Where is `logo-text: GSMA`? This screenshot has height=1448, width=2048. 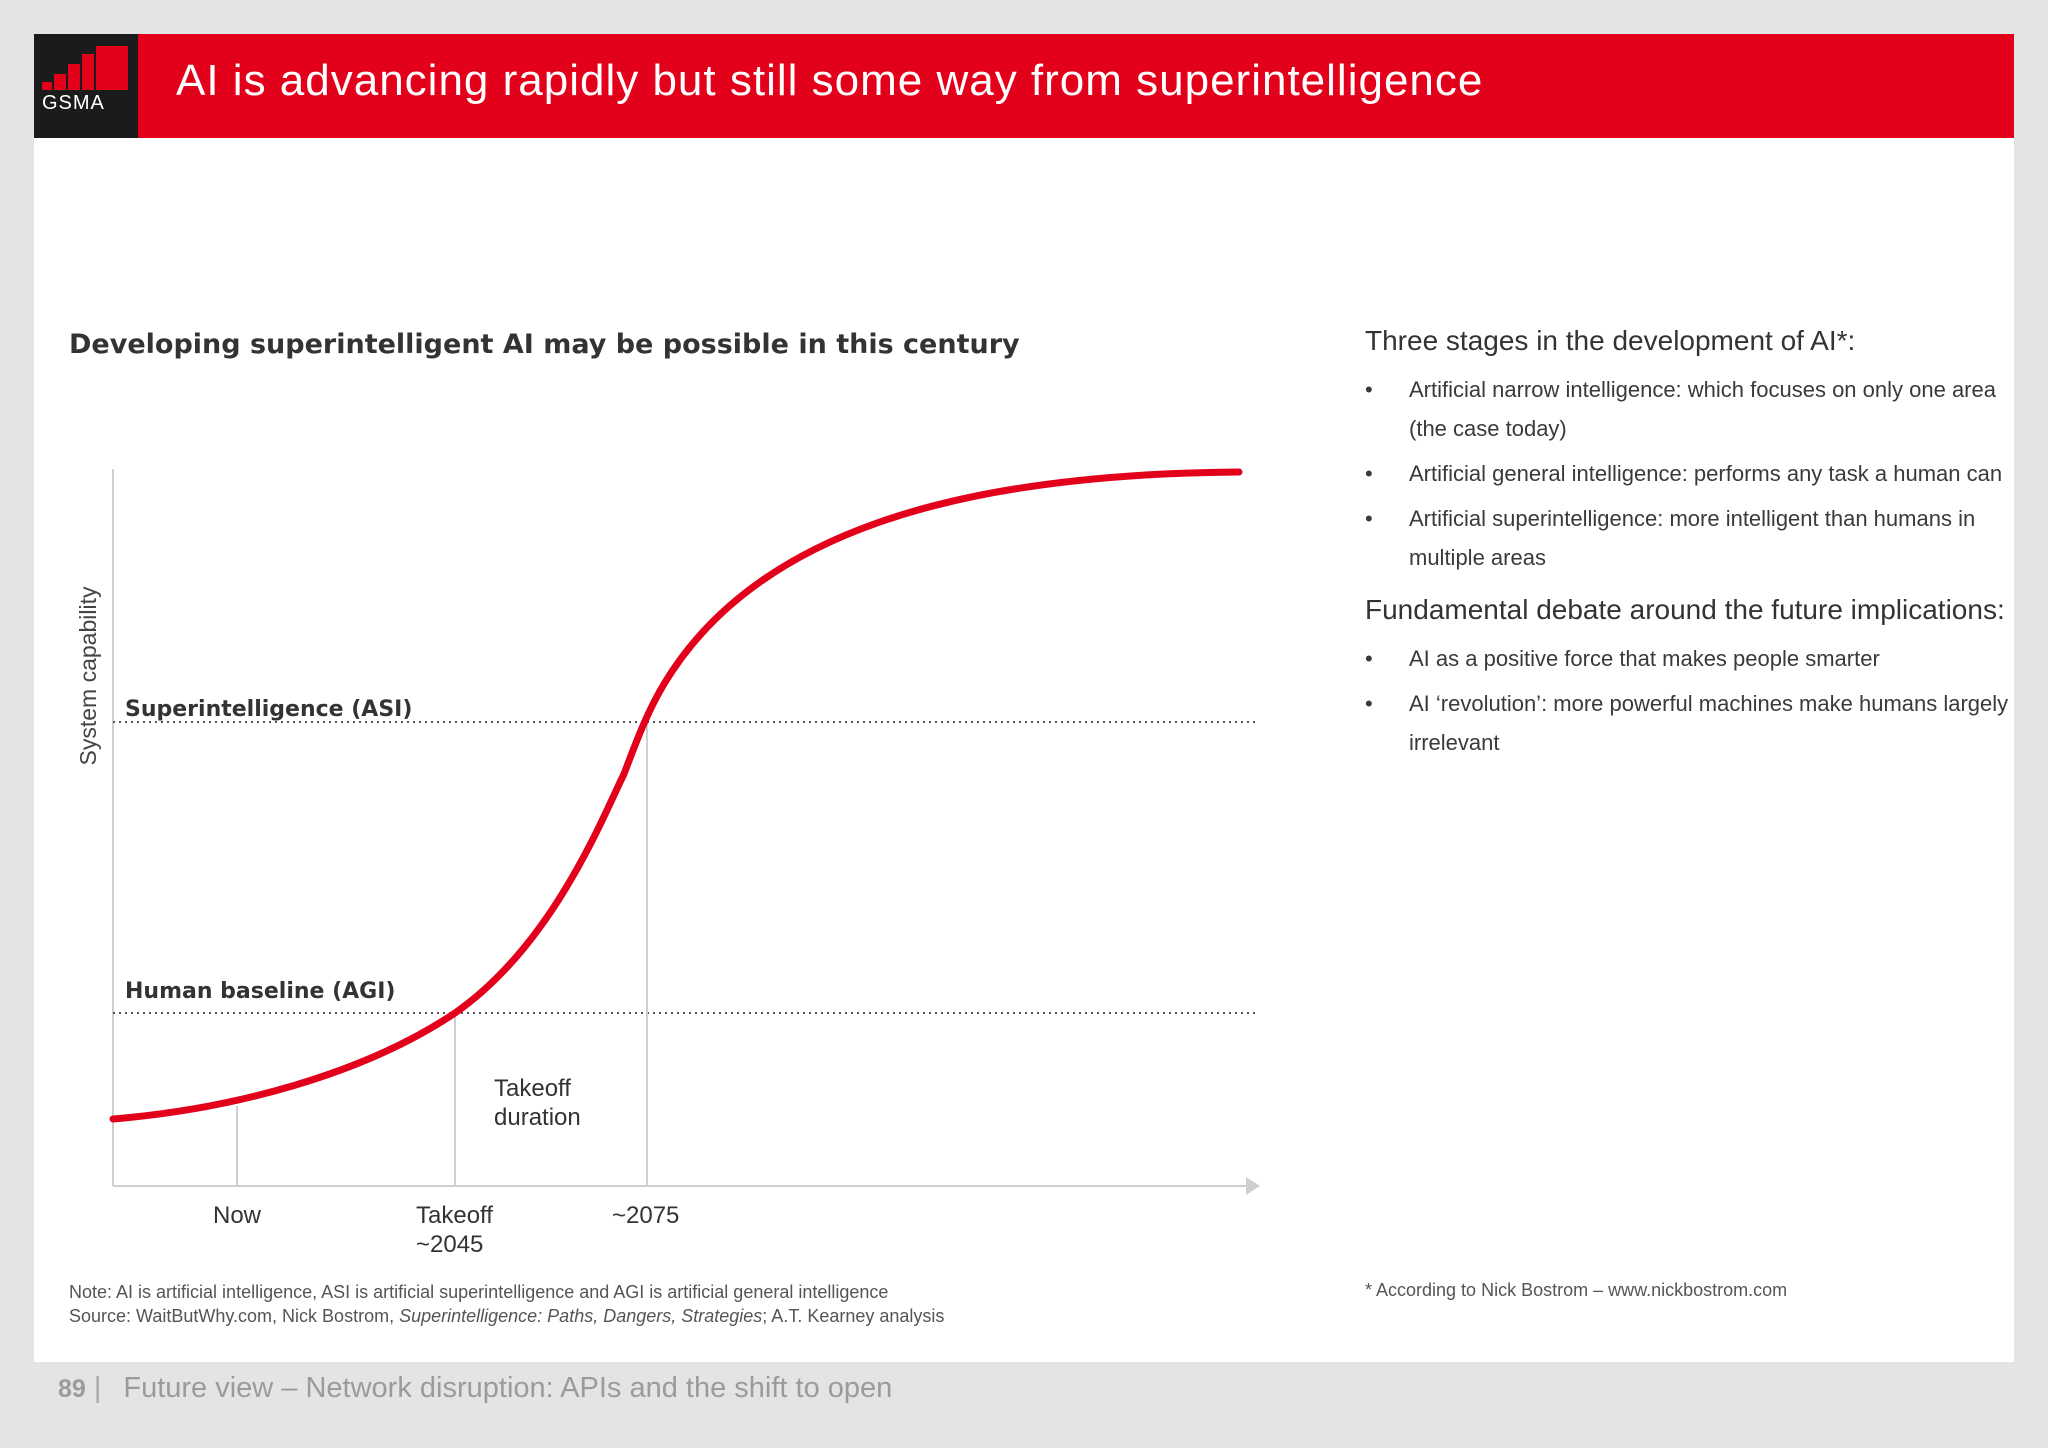 logo-text: GSMA is located at coordinates (73, 103).